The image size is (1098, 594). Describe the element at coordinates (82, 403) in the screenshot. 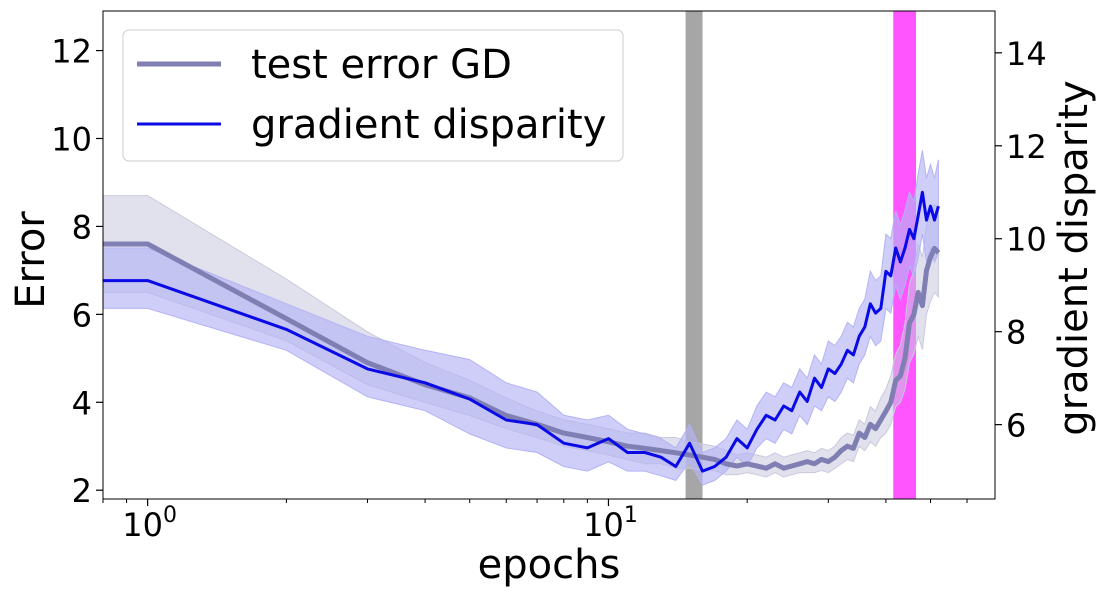

I see `y-left-tick-label: 4` at that location.